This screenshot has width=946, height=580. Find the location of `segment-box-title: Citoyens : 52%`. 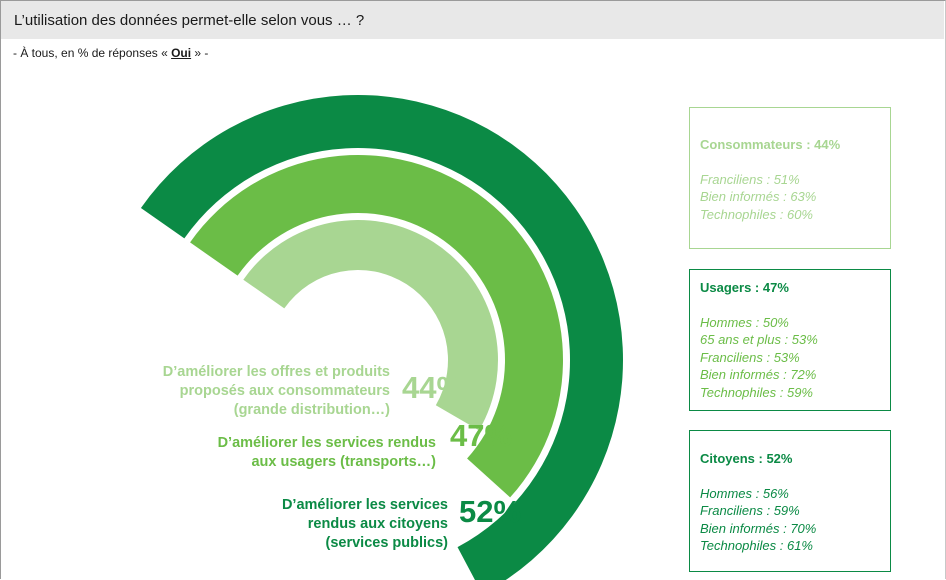

segment-box-title: Citoyens : 52% is located at coordinates (746, 458).